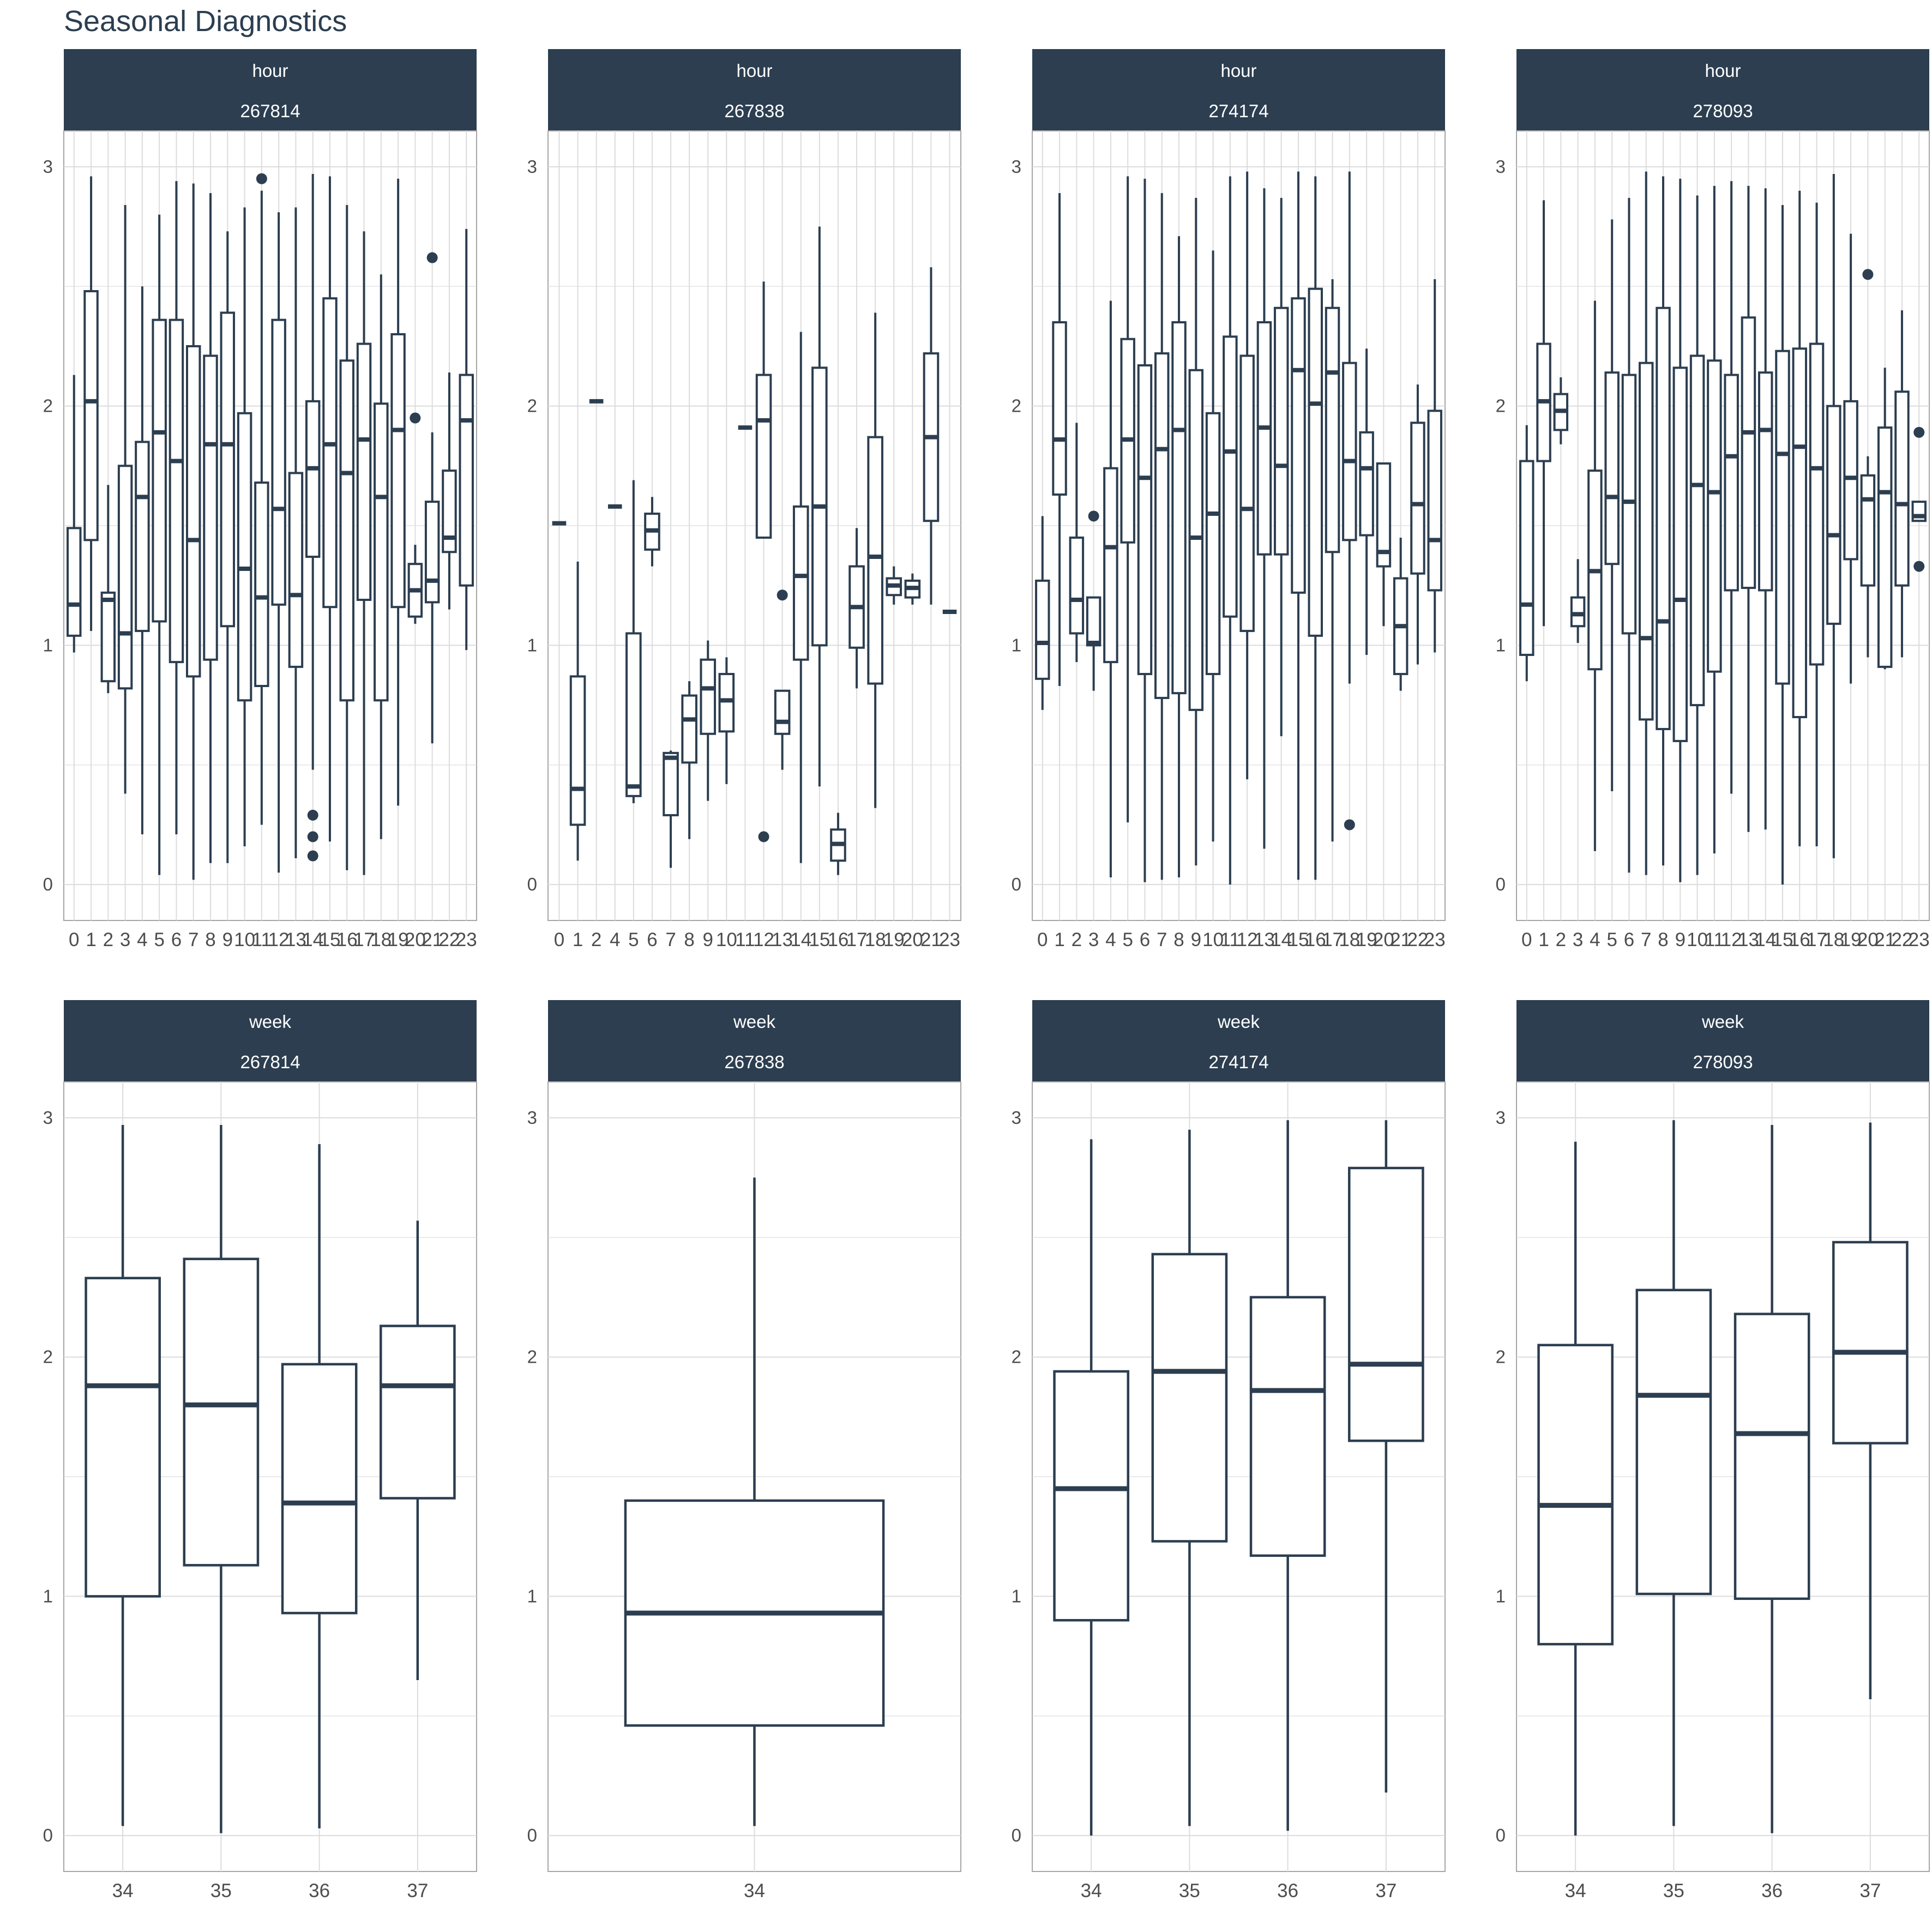 The image size is (1932, 1932). I want to click on y-tick-label: 0, so click(532, 1835).